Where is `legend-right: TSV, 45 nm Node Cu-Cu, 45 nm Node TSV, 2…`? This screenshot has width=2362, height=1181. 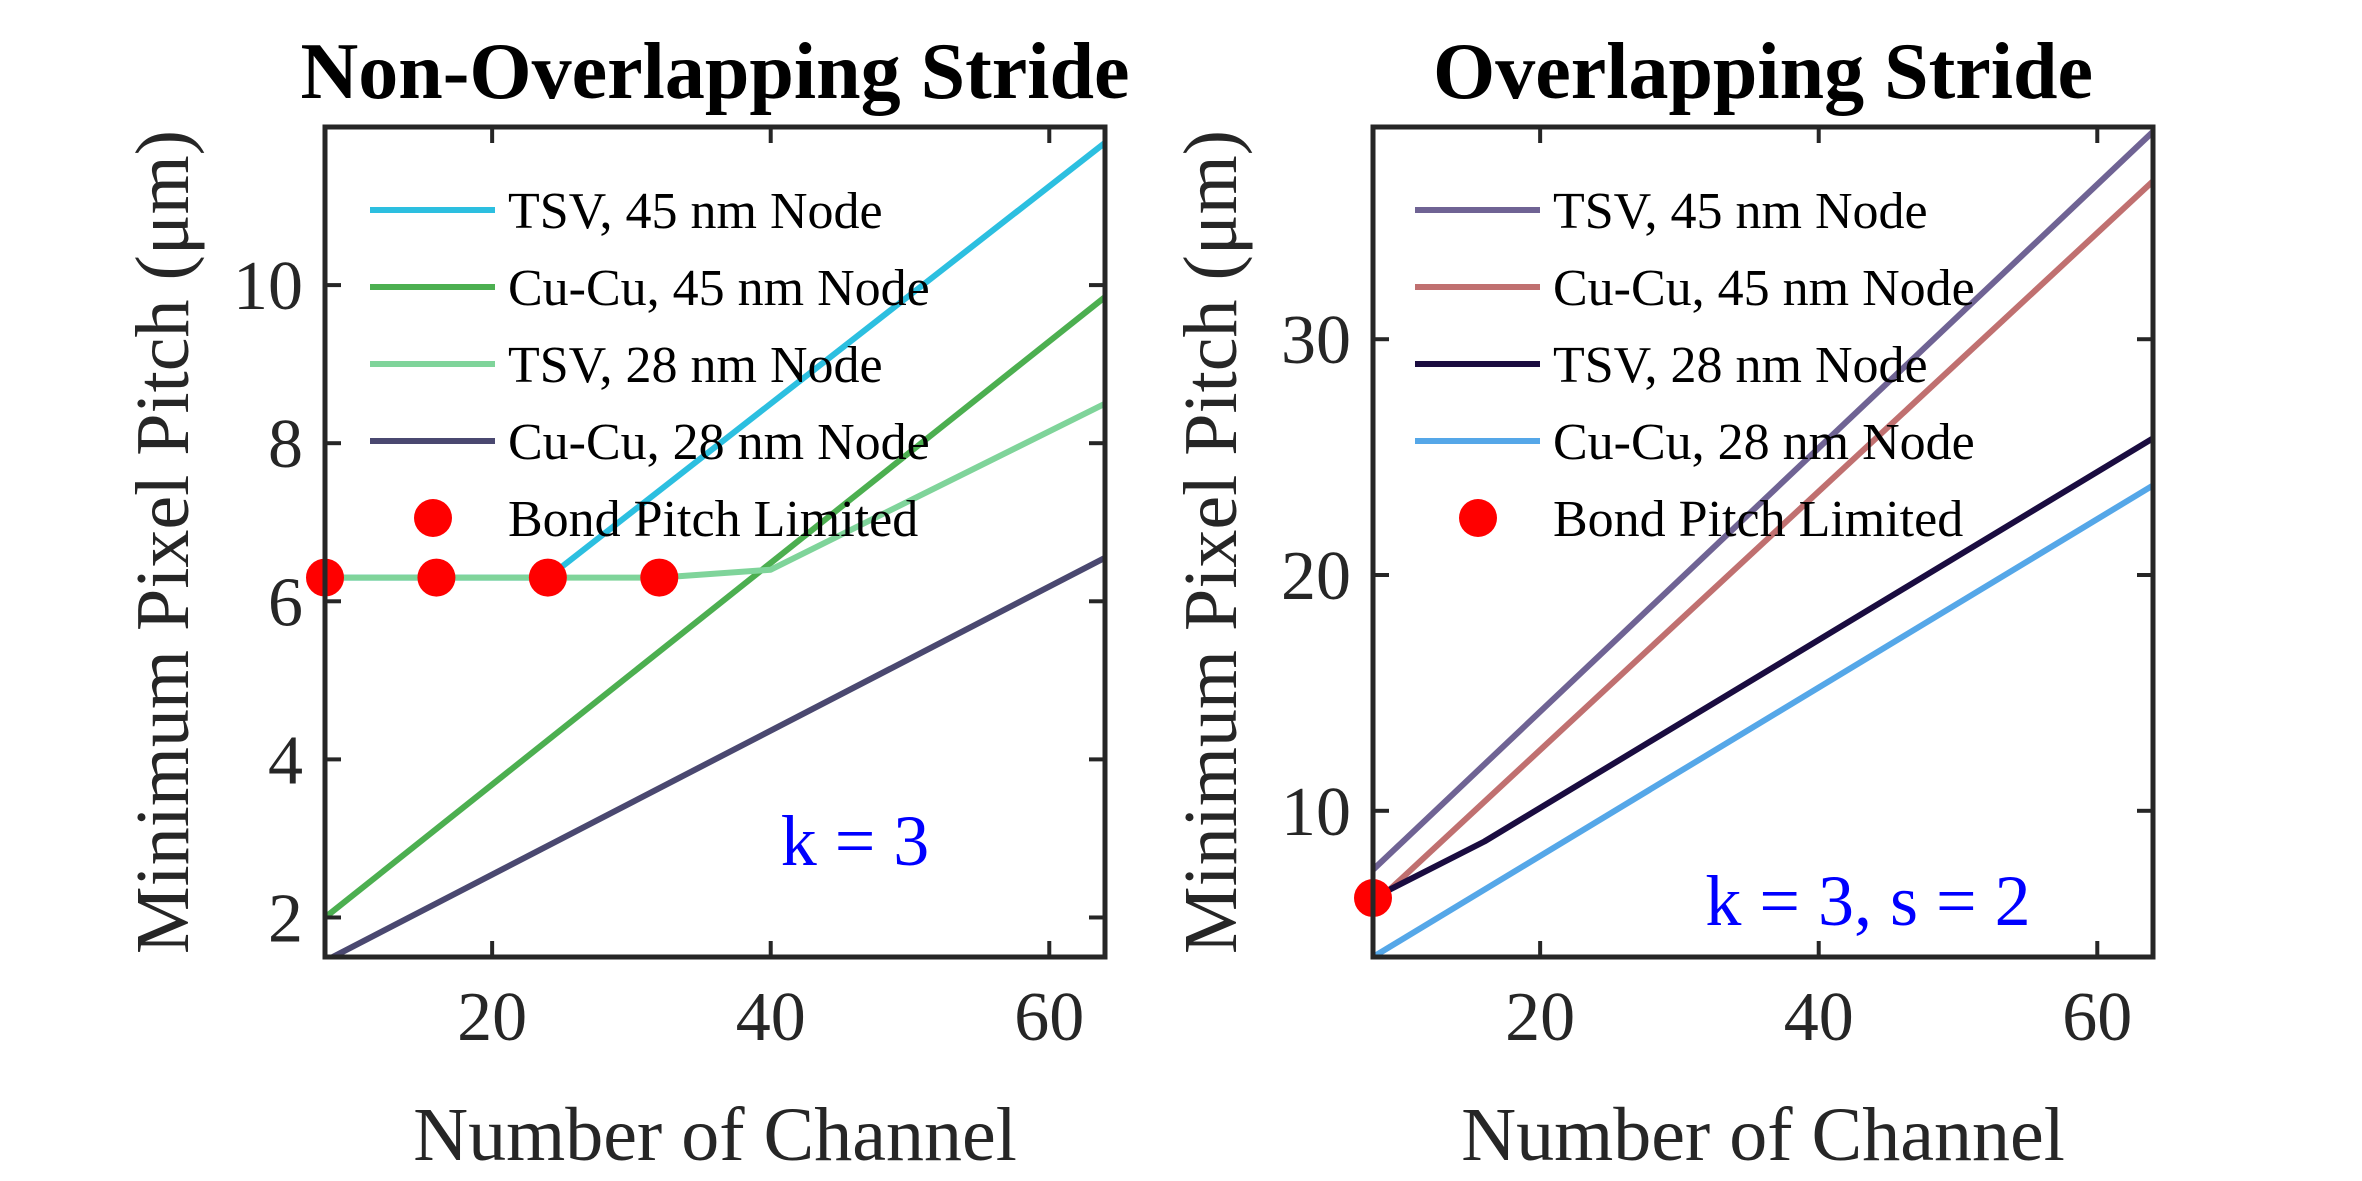 legend-right: TSV, 45 nm Node Cu-Cu, 45 nm Node TSV, 2… is located at coordinates (1695, 365).